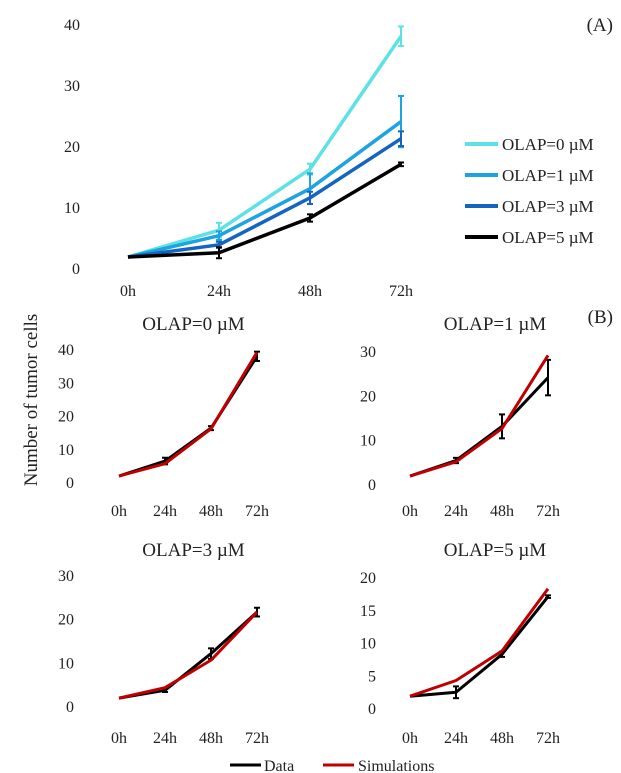  I want to click on chart-2: OLAP=1 µM 0 10 20 30 0h 24h 48h 72h, so click(460, 417).